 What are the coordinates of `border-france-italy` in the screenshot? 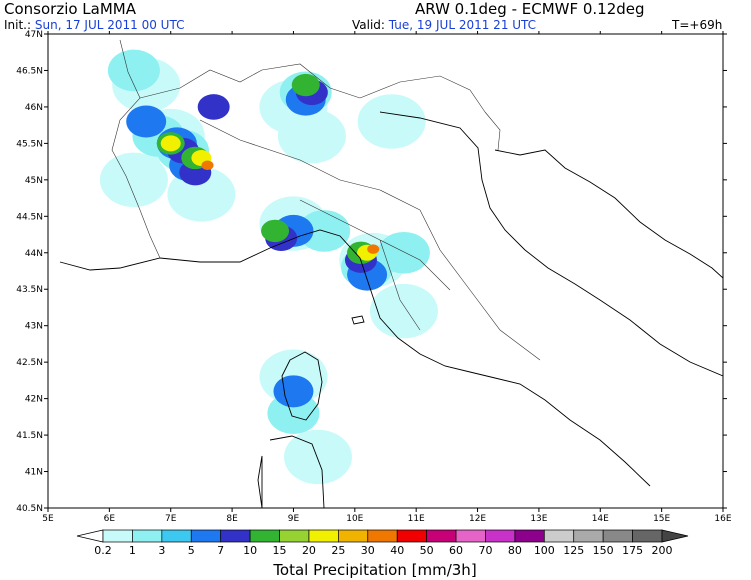 It's located at (136, 149).